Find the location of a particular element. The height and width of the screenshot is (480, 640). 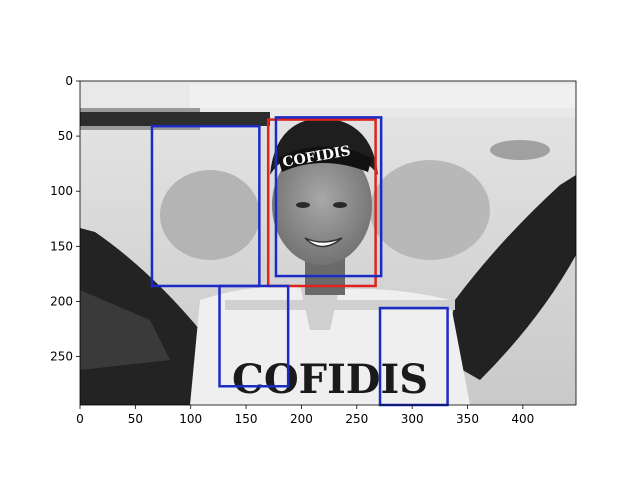

x-tick-label-1: 50 is located at coordinates (135, 419).